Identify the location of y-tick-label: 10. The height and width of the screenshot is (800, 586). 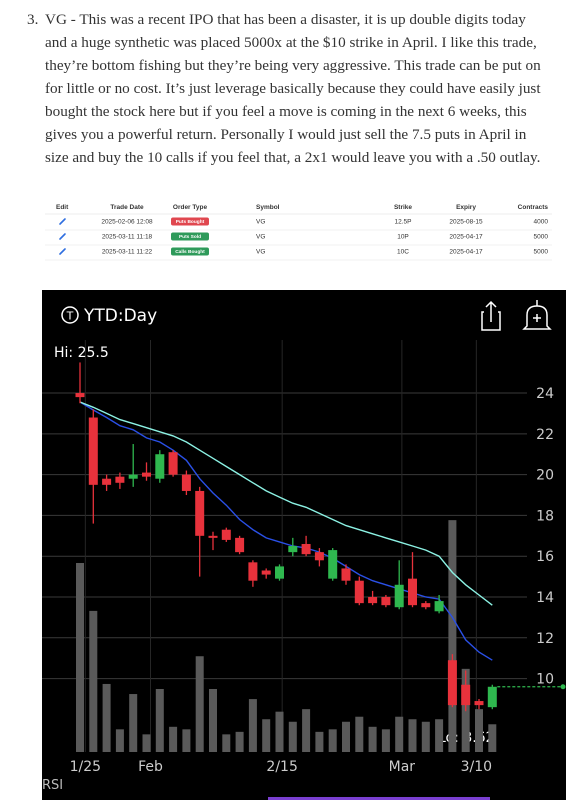
(545, 680).